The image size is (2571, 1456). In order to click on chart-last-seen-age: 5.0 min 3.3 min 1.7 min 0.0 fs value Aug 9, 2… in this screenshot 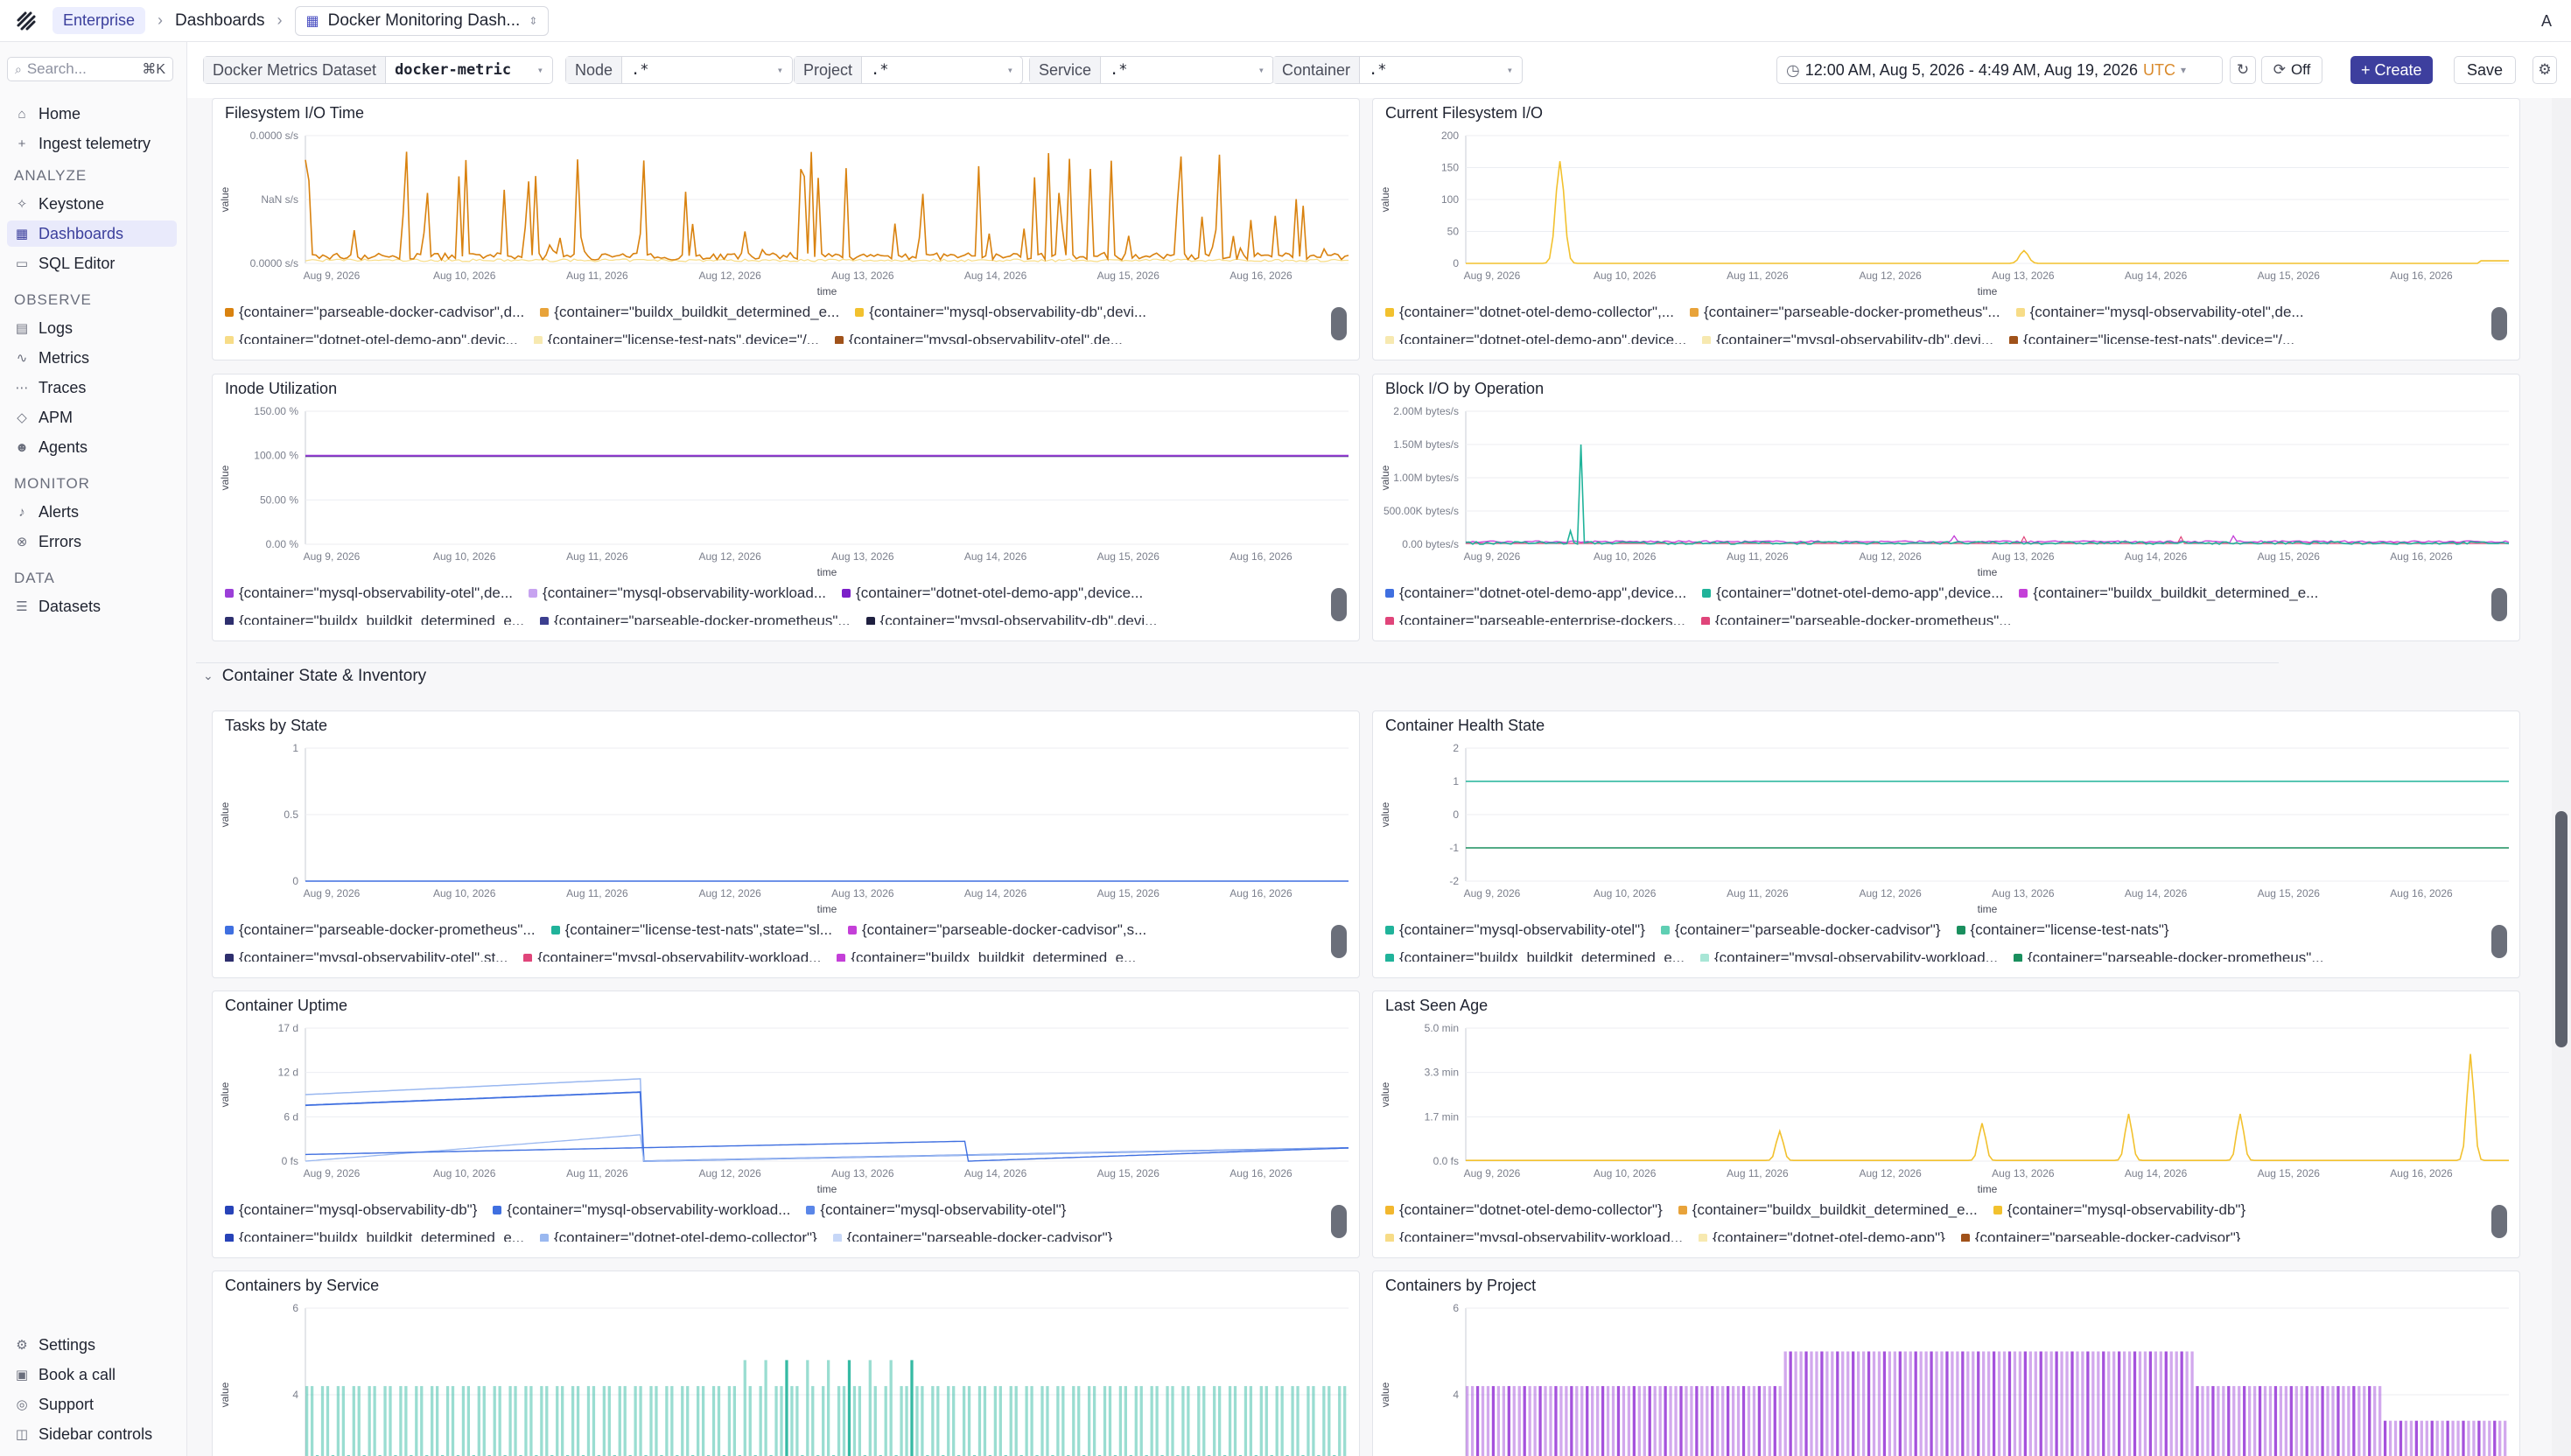, I will do `click(1947, 1107)`.